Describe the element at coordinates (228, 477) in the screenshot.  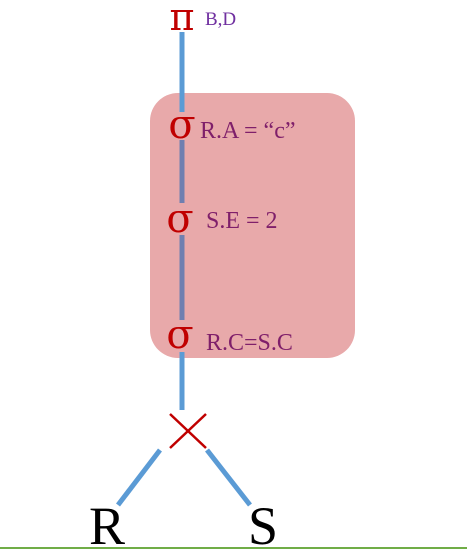
I see `edge-join-to-s` at that location.